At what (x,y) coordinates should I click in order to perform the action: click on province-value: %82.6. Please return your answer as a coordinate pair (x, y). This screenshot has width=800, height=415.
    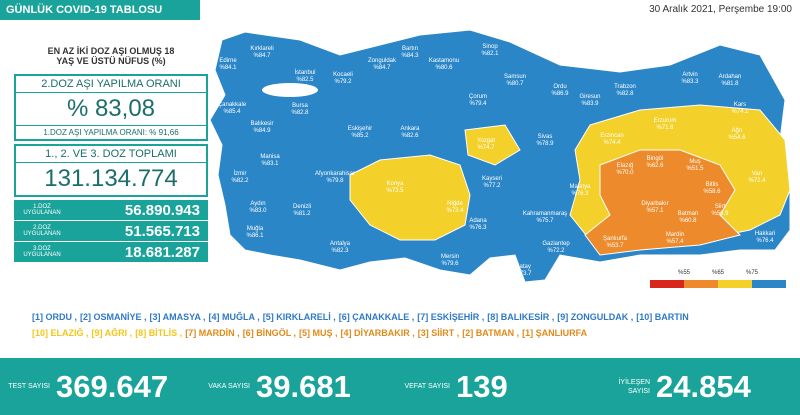
    Looking at the image, I should click on (410, 136).